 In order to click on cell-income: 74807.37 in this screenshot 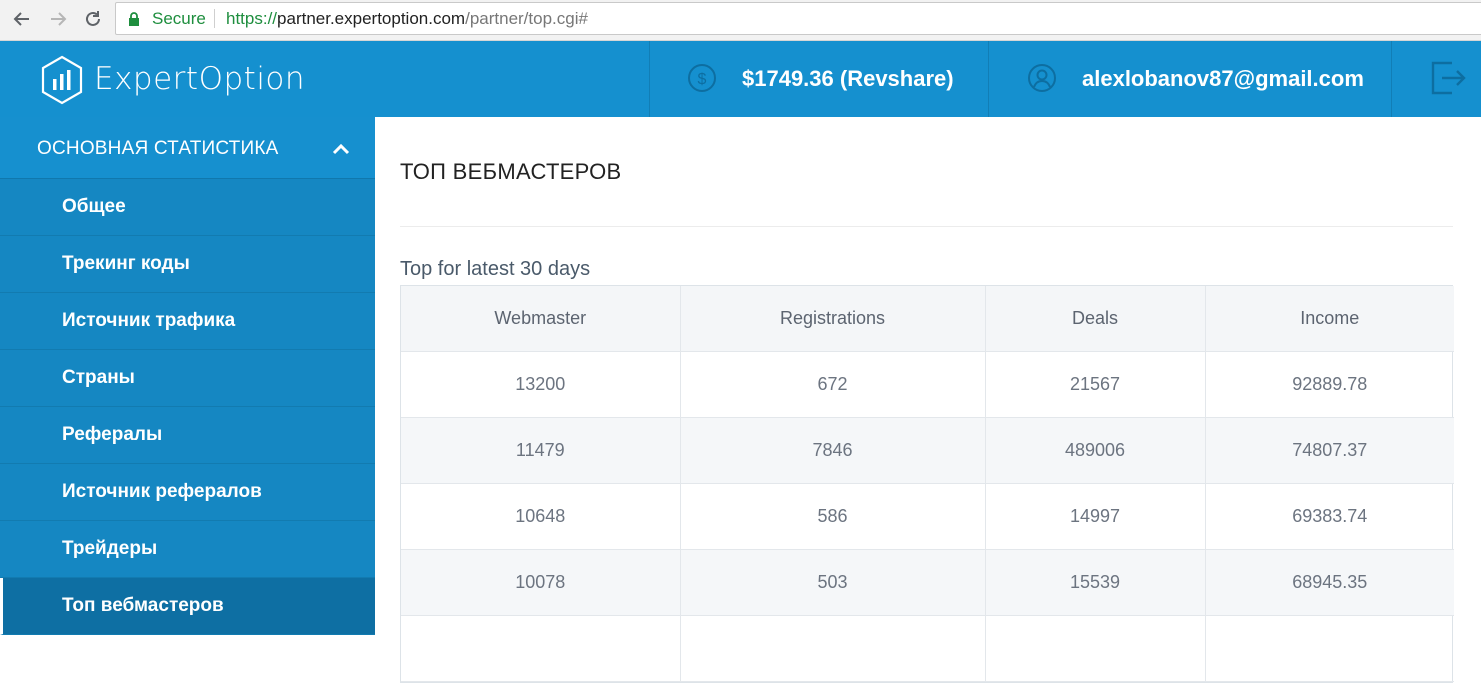, I will do `click(1329, 450)`.